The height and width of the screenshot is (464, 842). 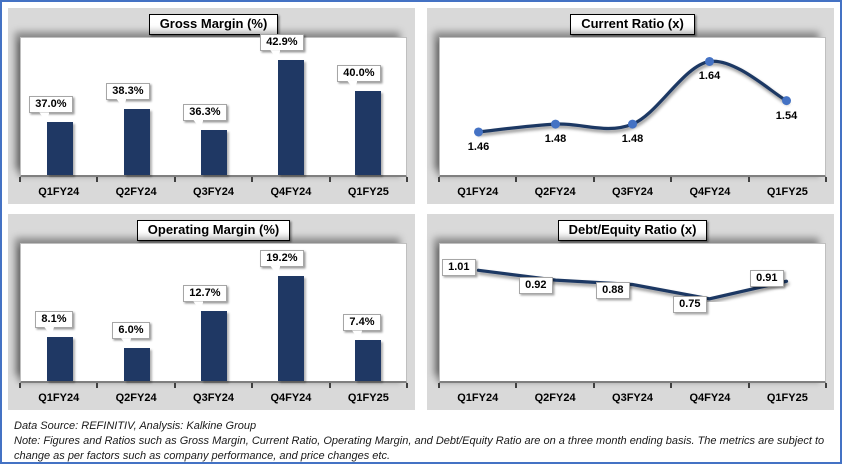 What do you see at coordinates (213, 24) in the screenshot?
I see `chart-title-wrap: Gross Margin (%)` at bounding box center [213, 24].